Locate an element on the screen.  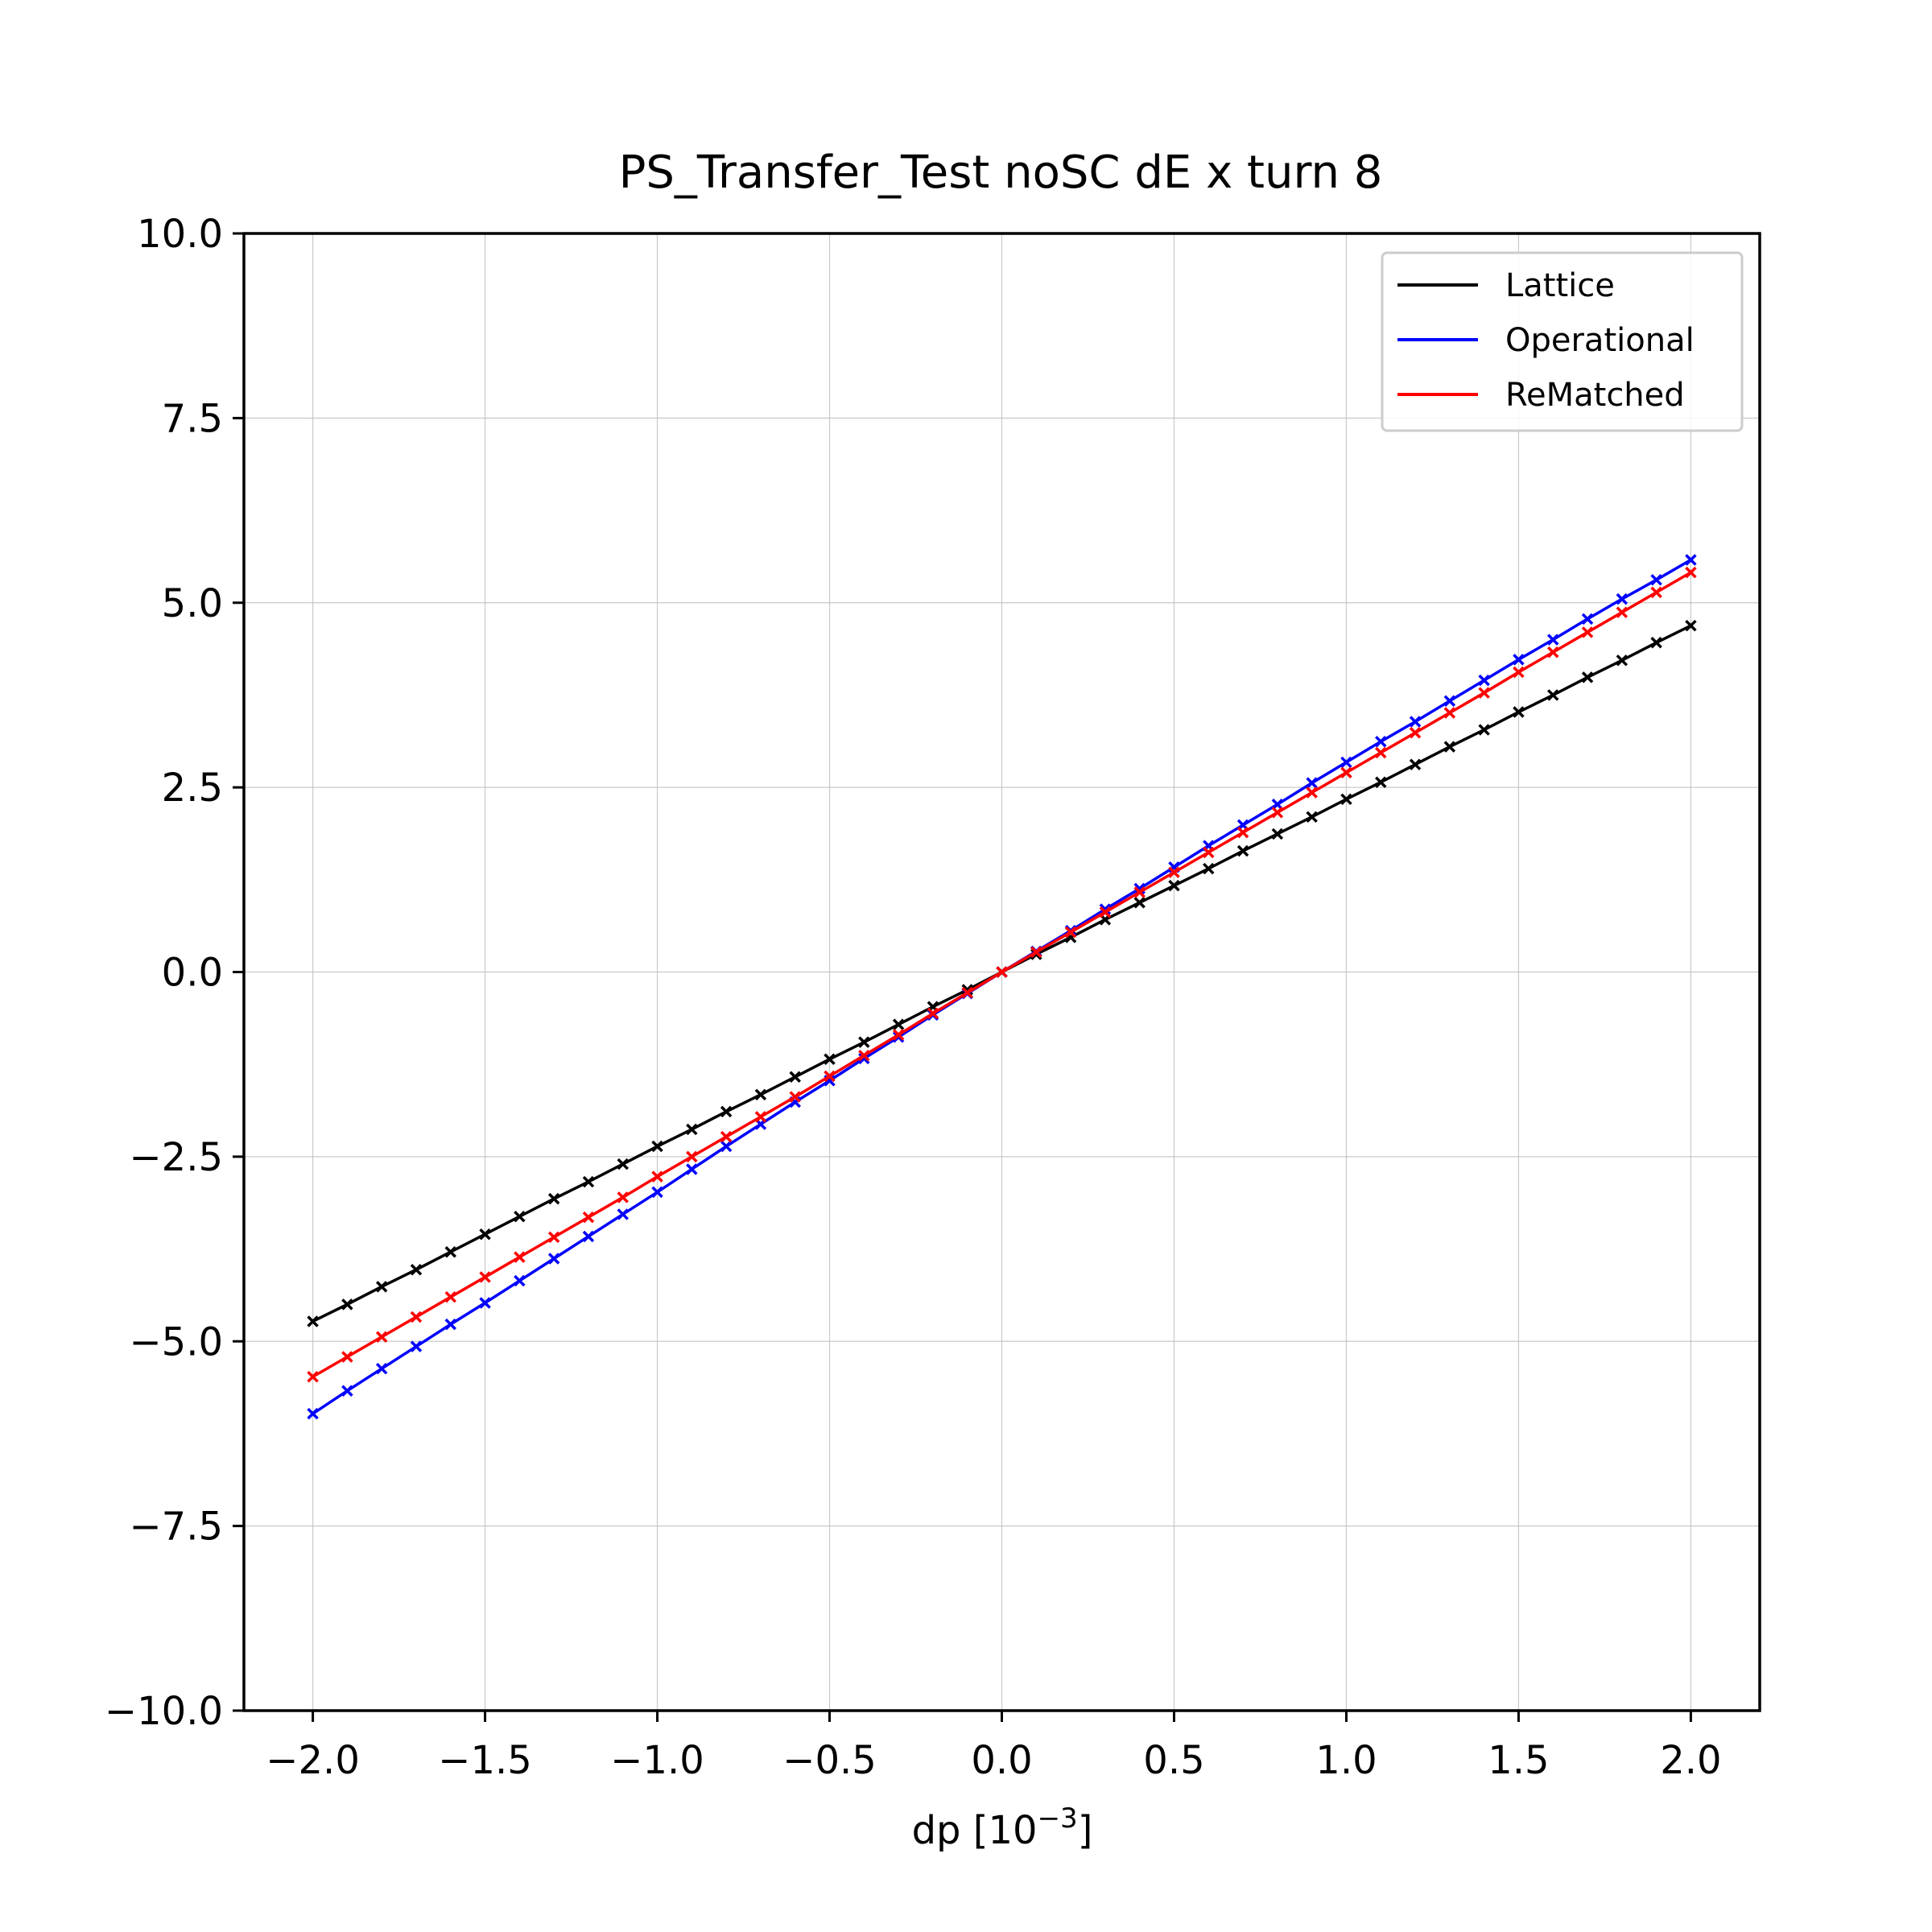
y-tick-label: −2.5 is located at coordinates (176, 1157).